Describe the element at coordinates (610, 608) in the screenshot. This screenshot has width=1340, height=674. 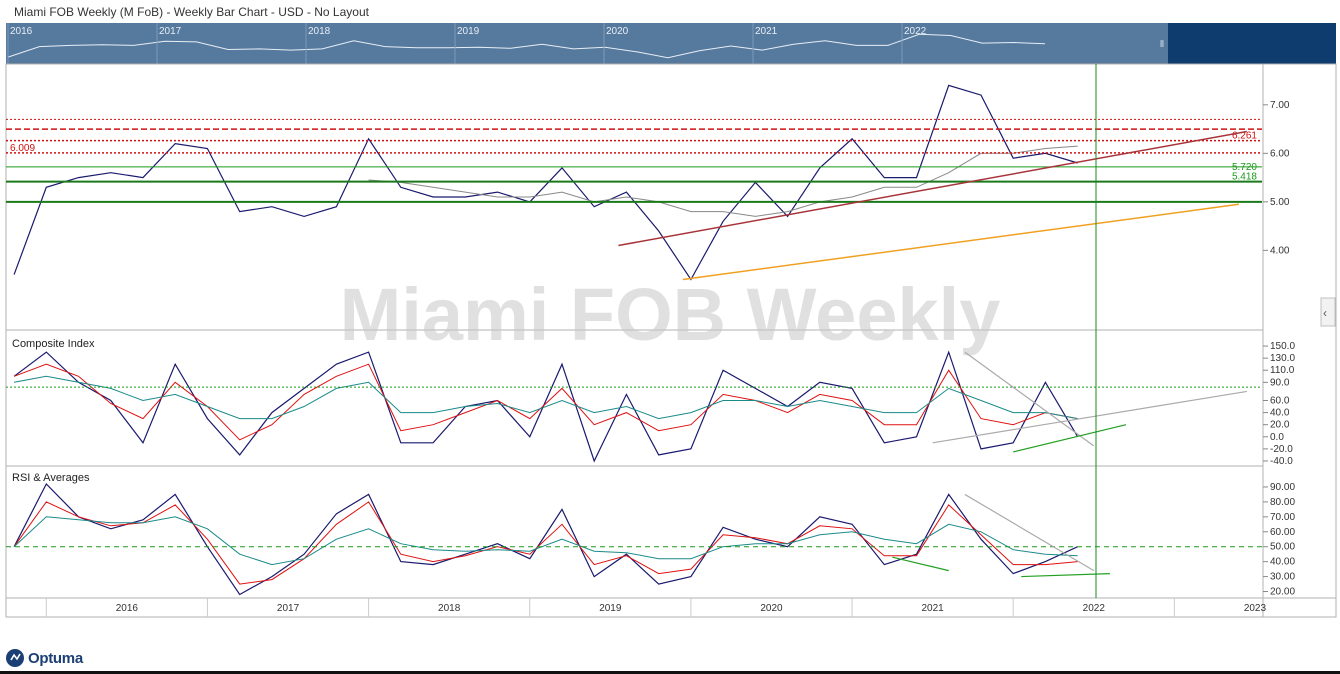
I see `x-axis-year-label: 2019` at that location.